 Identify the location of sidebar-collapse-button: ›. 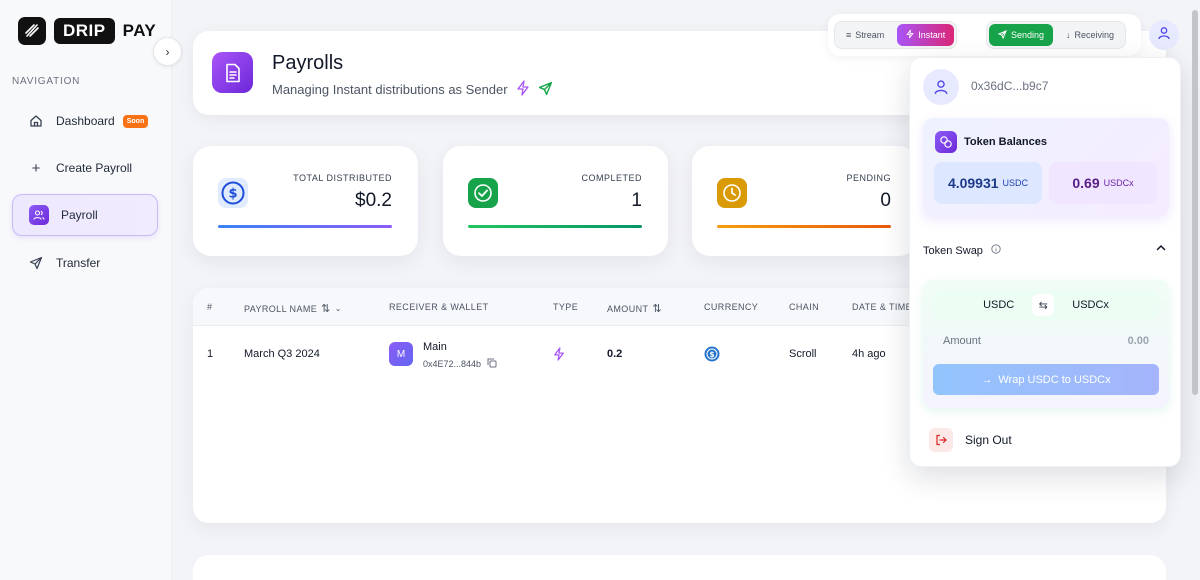
(167, 51).